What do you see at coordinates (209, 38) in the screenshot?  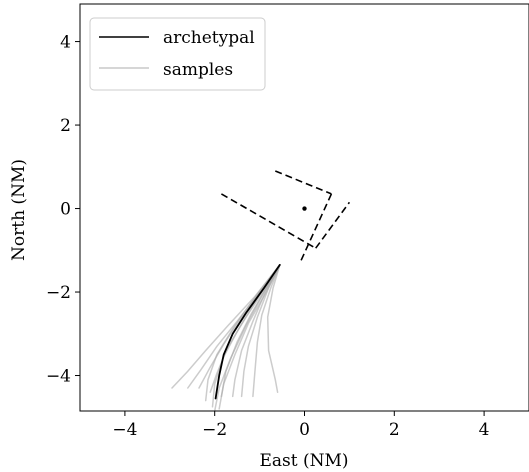 I see `legend-label-archetypal: archetypal` at bounding box center [209, 38].